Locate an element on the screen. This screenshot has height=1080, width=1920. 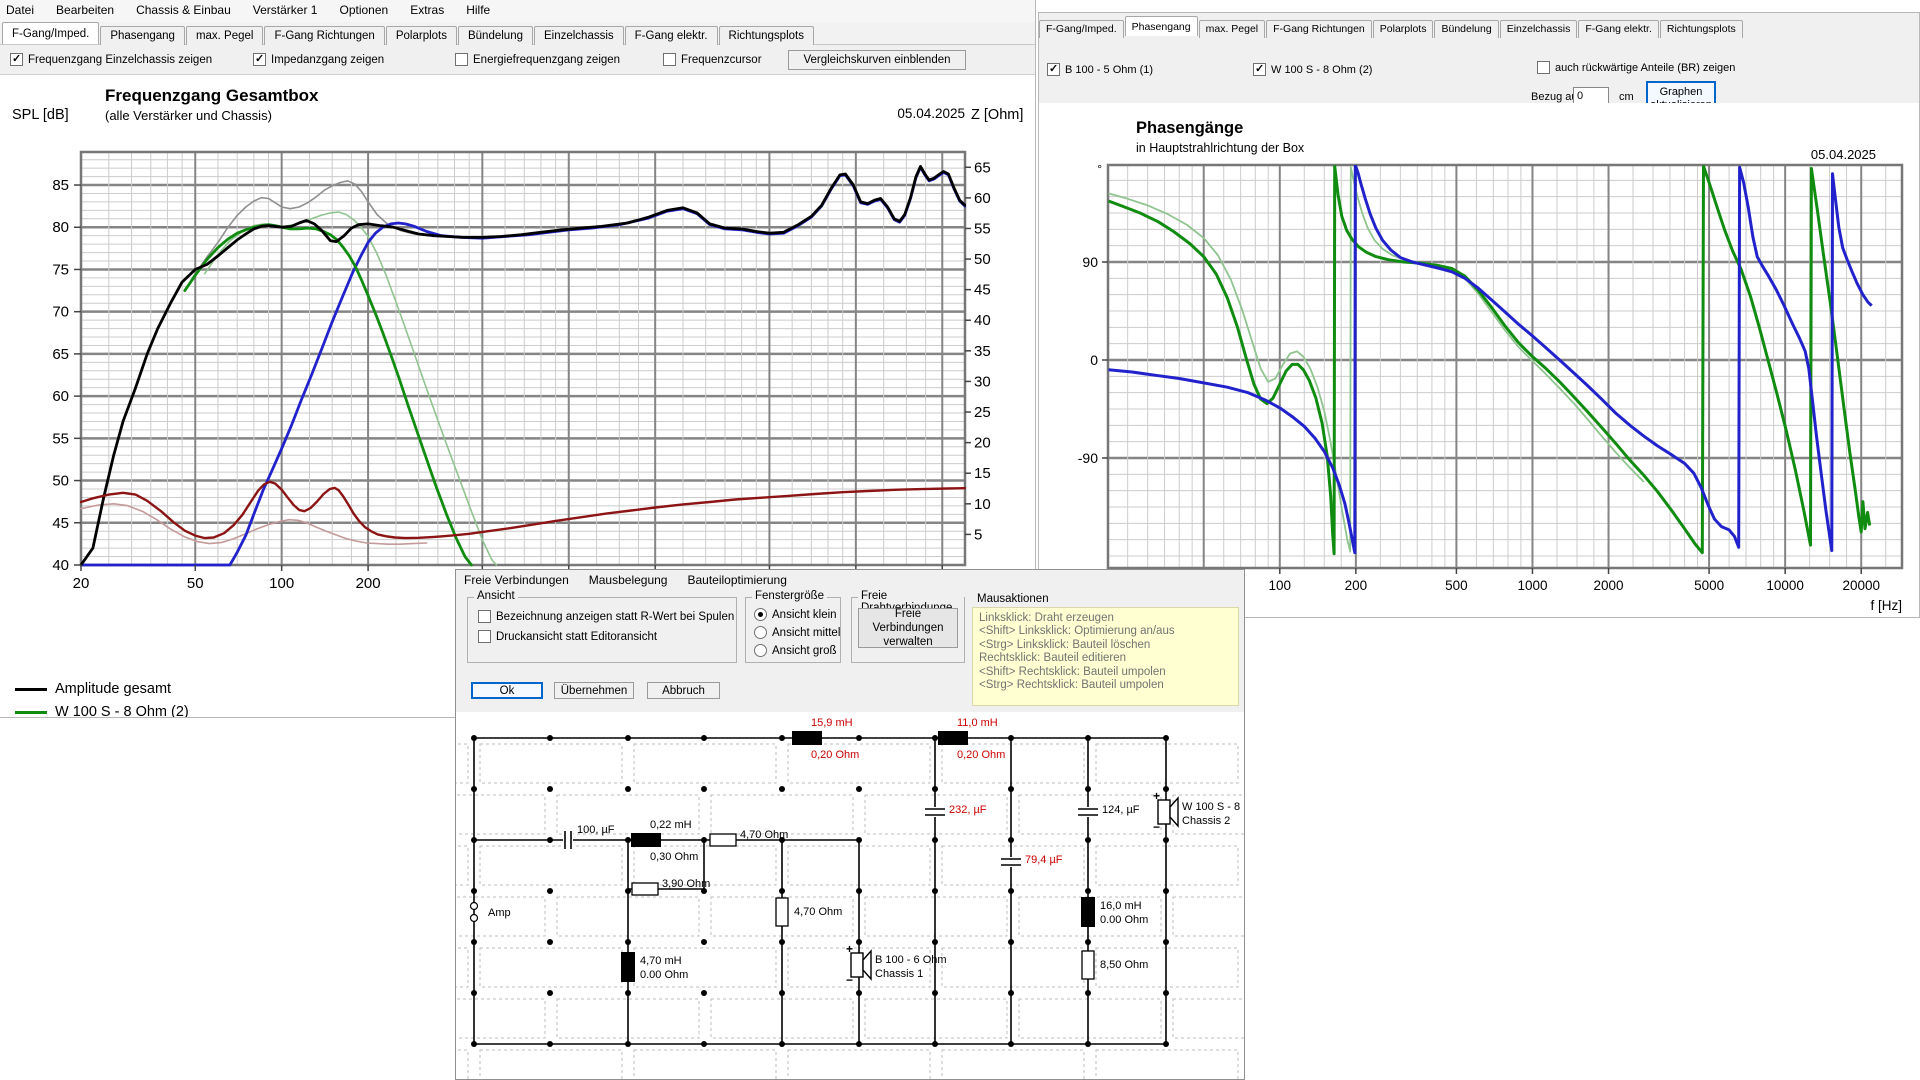
right-tab-3: F-Gang Richtungen is located at coordinates (1319, 29).